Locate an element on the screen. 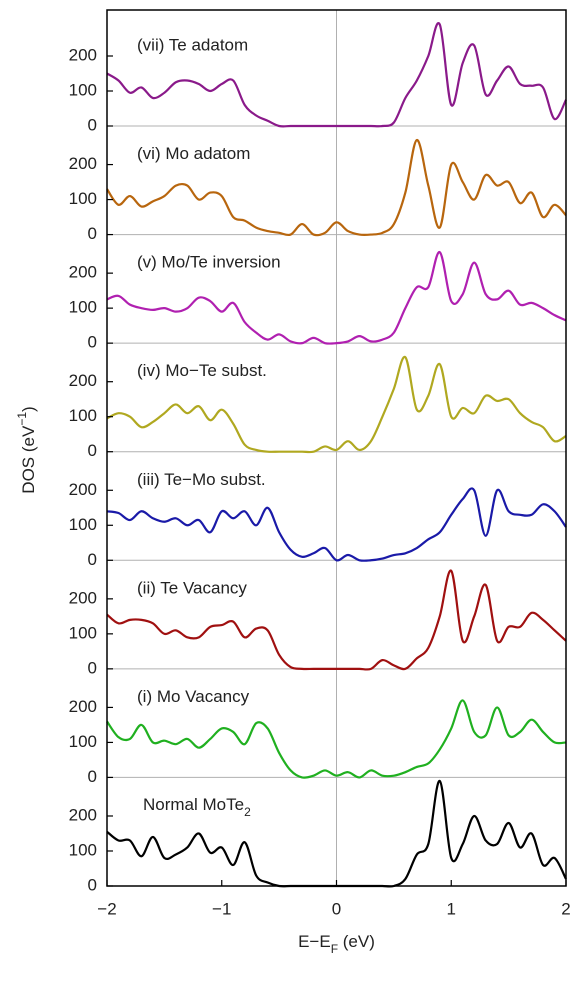 This screenshot has width=571, height=986. panel-title-part: Normal MoTe is located at coordinates (193, 804).